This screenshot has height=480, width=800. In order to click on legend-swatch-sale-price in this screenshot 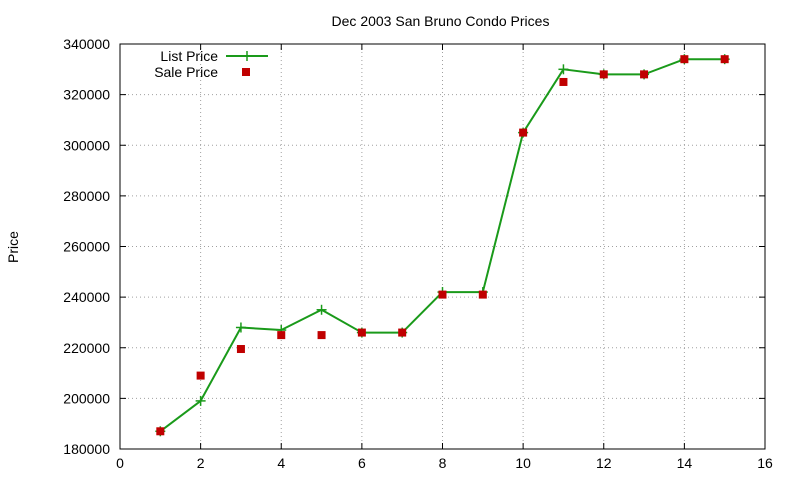, I will do `click(246, 72)`.